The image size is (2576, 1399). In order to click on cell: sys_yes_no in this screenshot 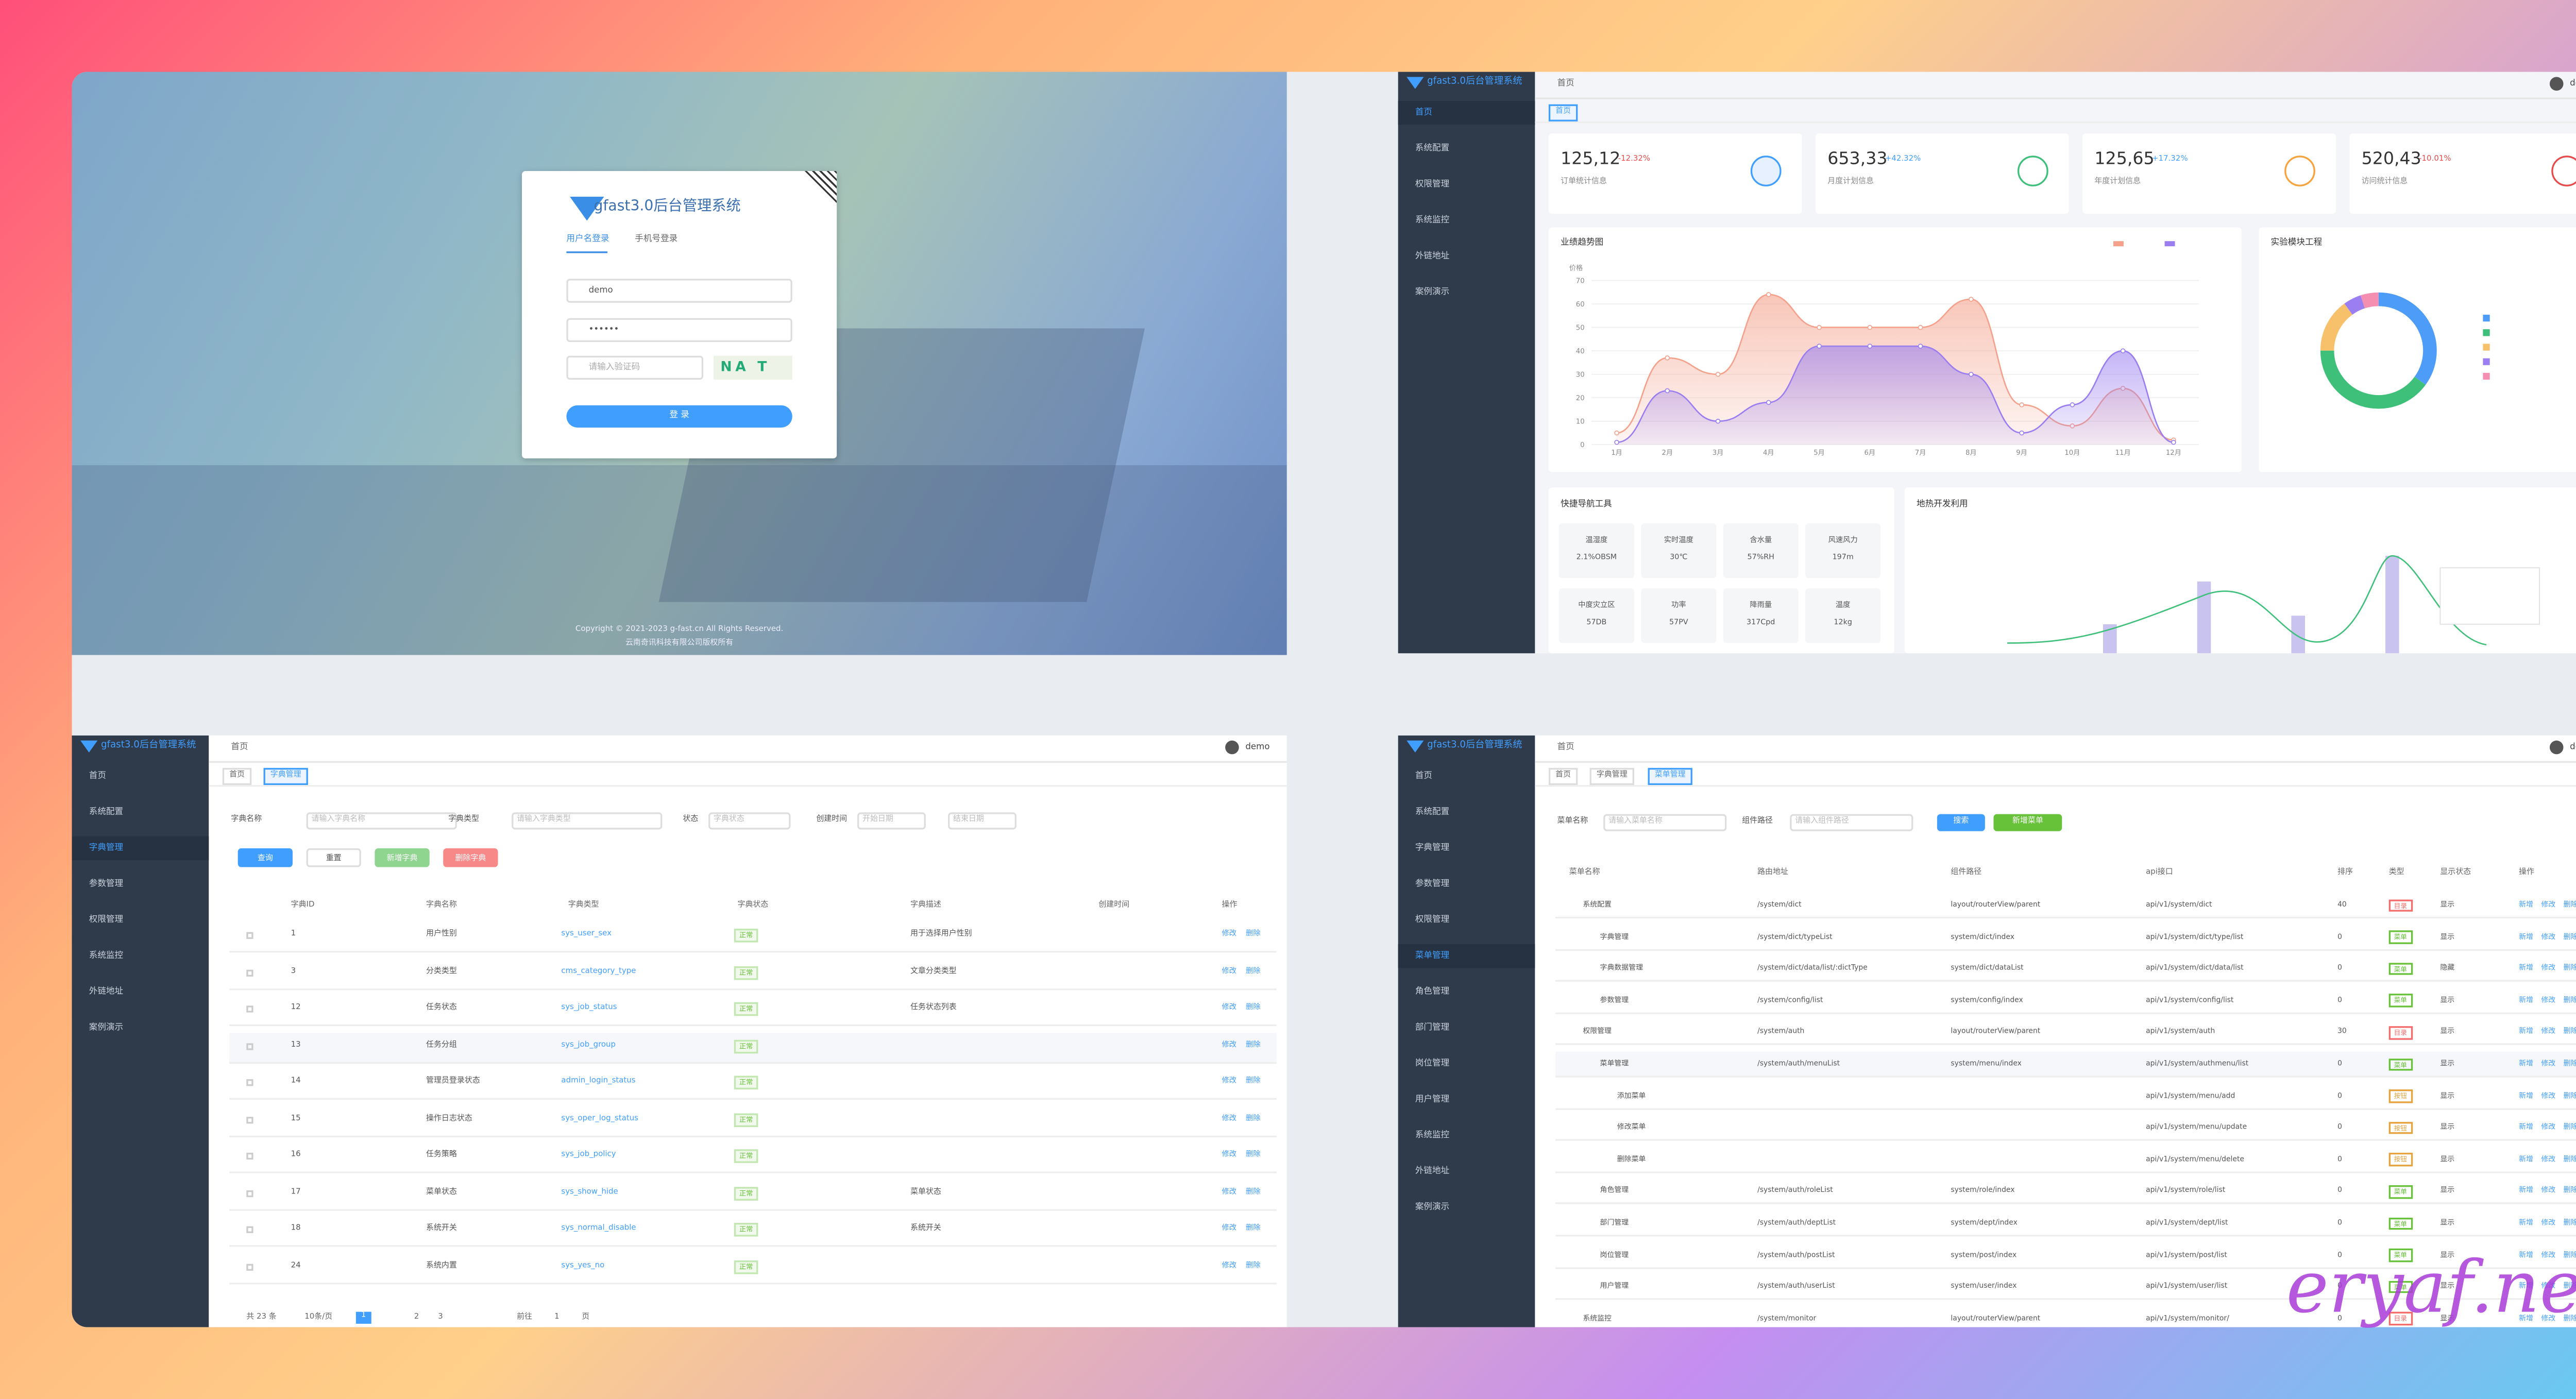, I will do `click(583, 1265)`.